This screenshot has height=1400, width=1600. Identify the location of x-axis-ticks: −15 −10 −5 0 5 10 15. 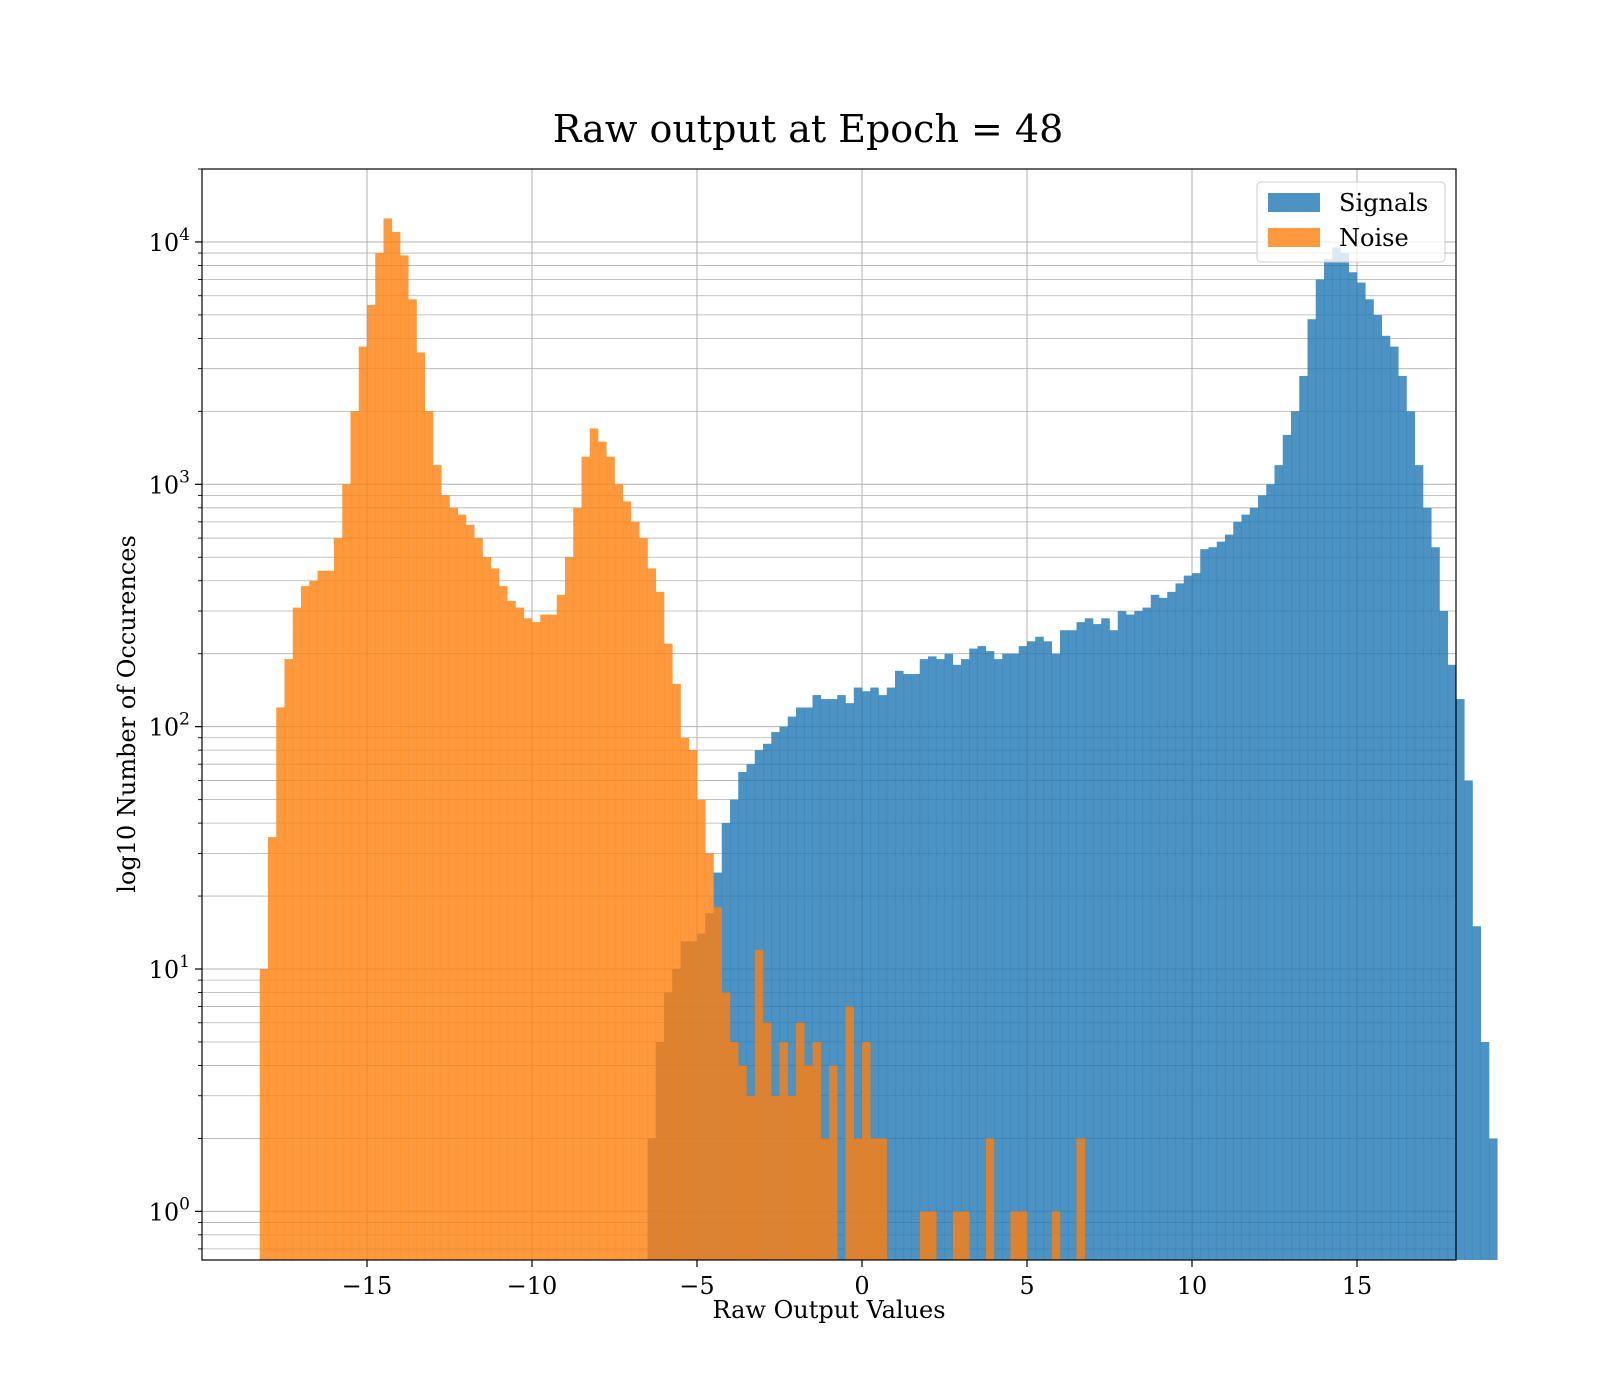
(857, 1280).